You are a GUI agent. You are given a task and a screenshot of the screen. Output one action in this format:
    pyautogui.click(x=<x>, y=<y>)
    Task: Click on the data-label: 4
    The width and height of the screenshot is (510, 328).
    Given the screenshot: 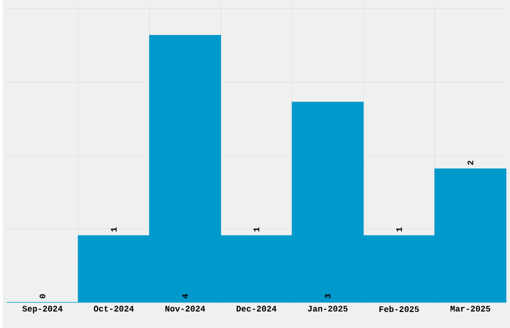 What is the action you would take?
    pyautogui.click(x=185, y=296)
    